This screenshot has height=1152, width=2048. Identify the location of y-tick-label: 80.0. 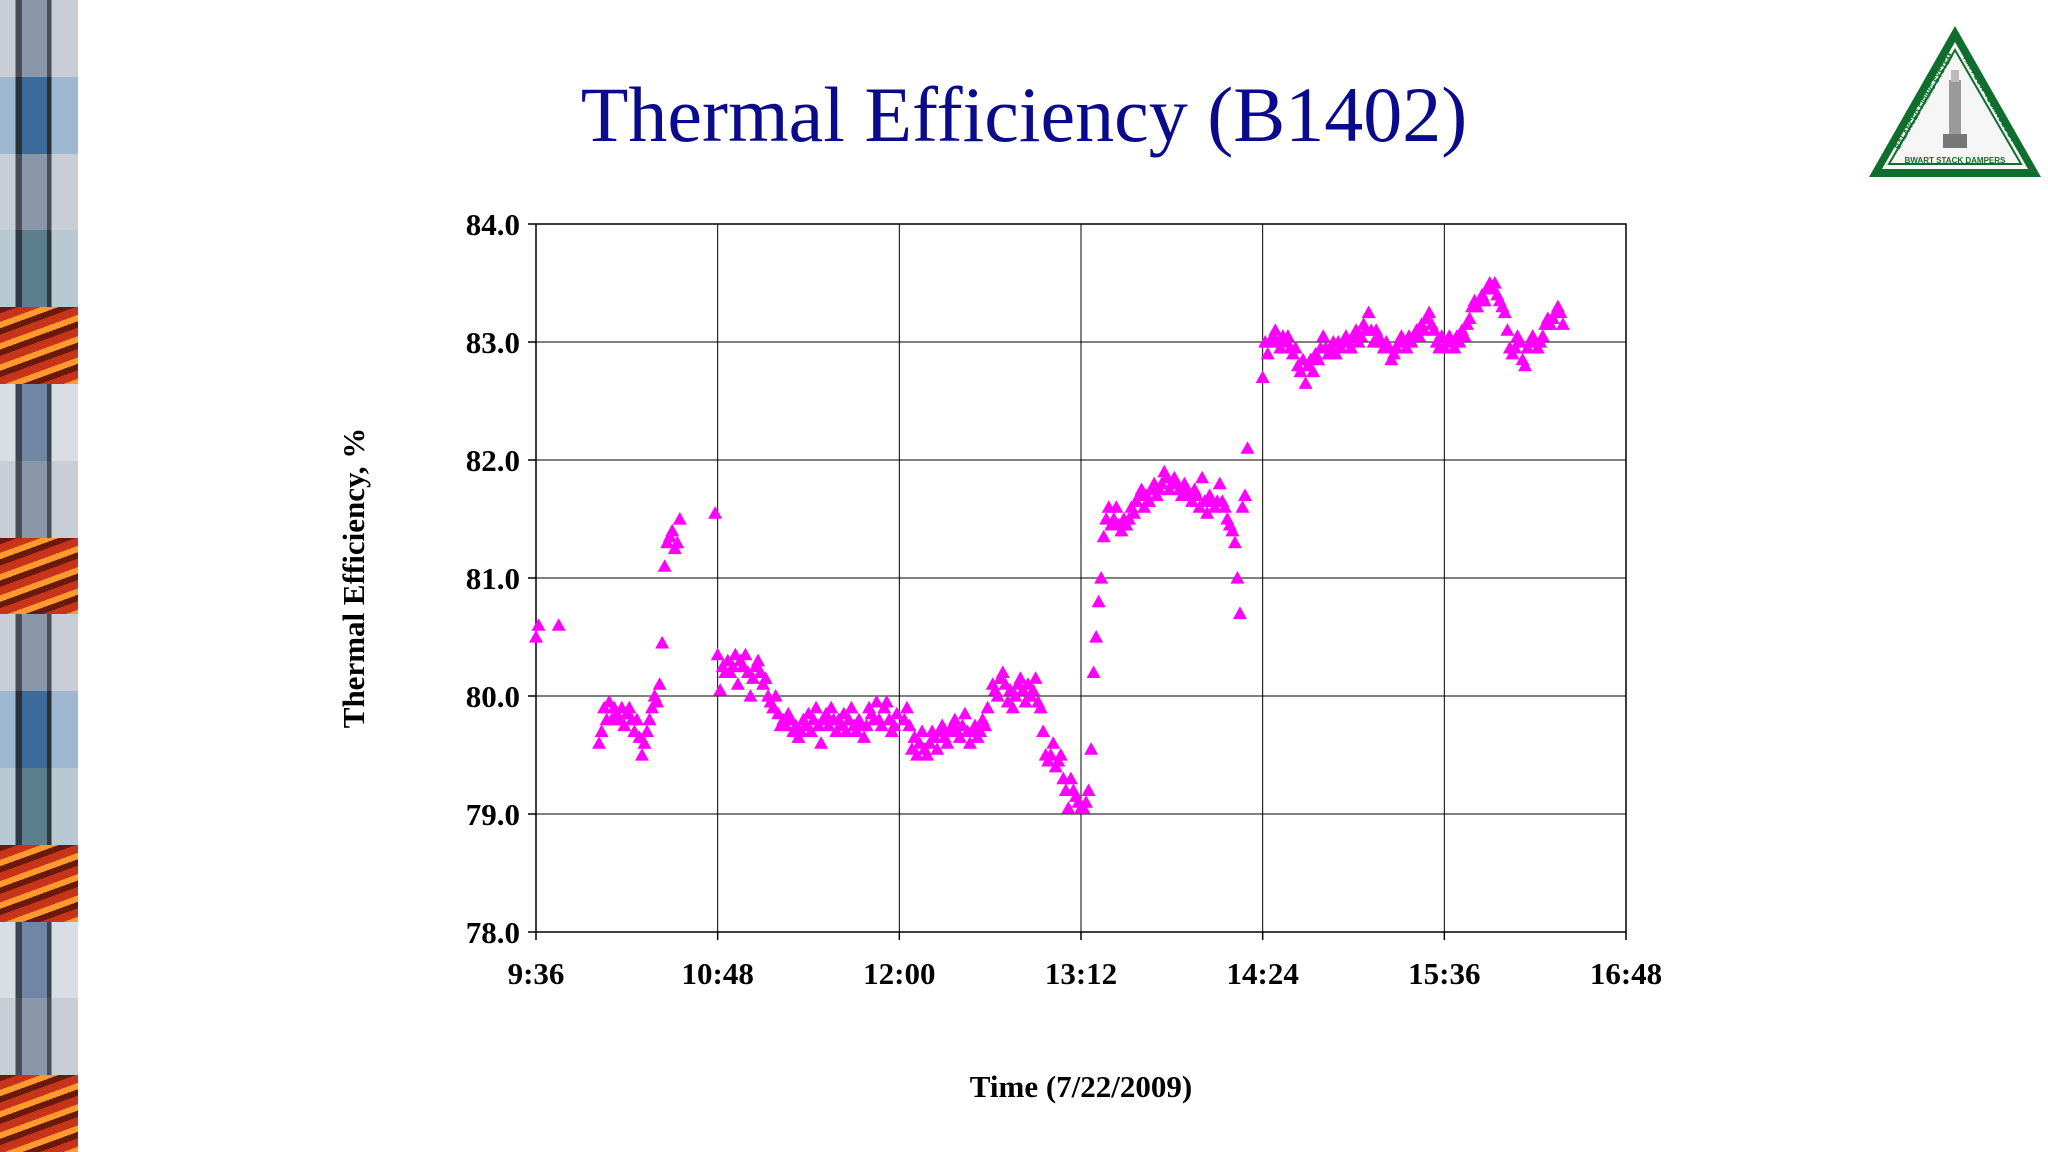
(493, 696).